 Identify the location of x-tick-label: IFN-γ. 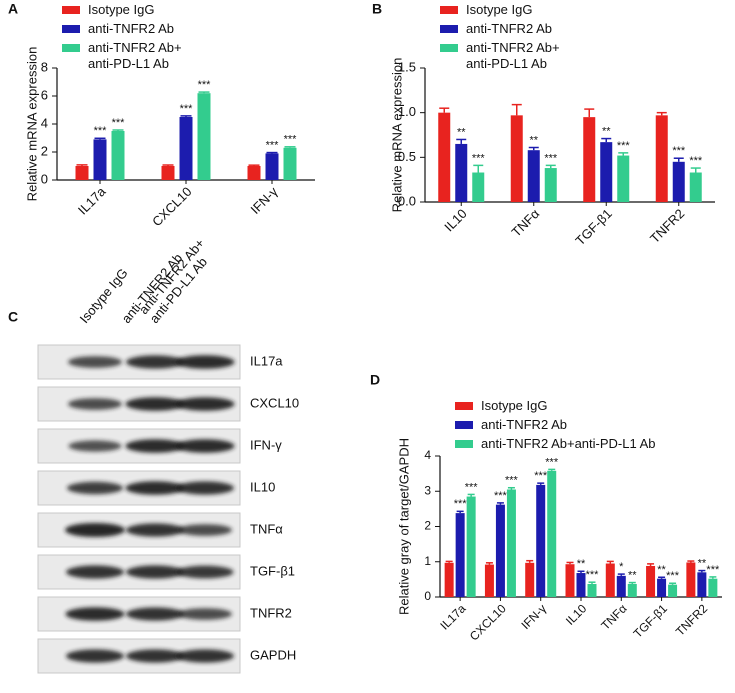
(263, 200).